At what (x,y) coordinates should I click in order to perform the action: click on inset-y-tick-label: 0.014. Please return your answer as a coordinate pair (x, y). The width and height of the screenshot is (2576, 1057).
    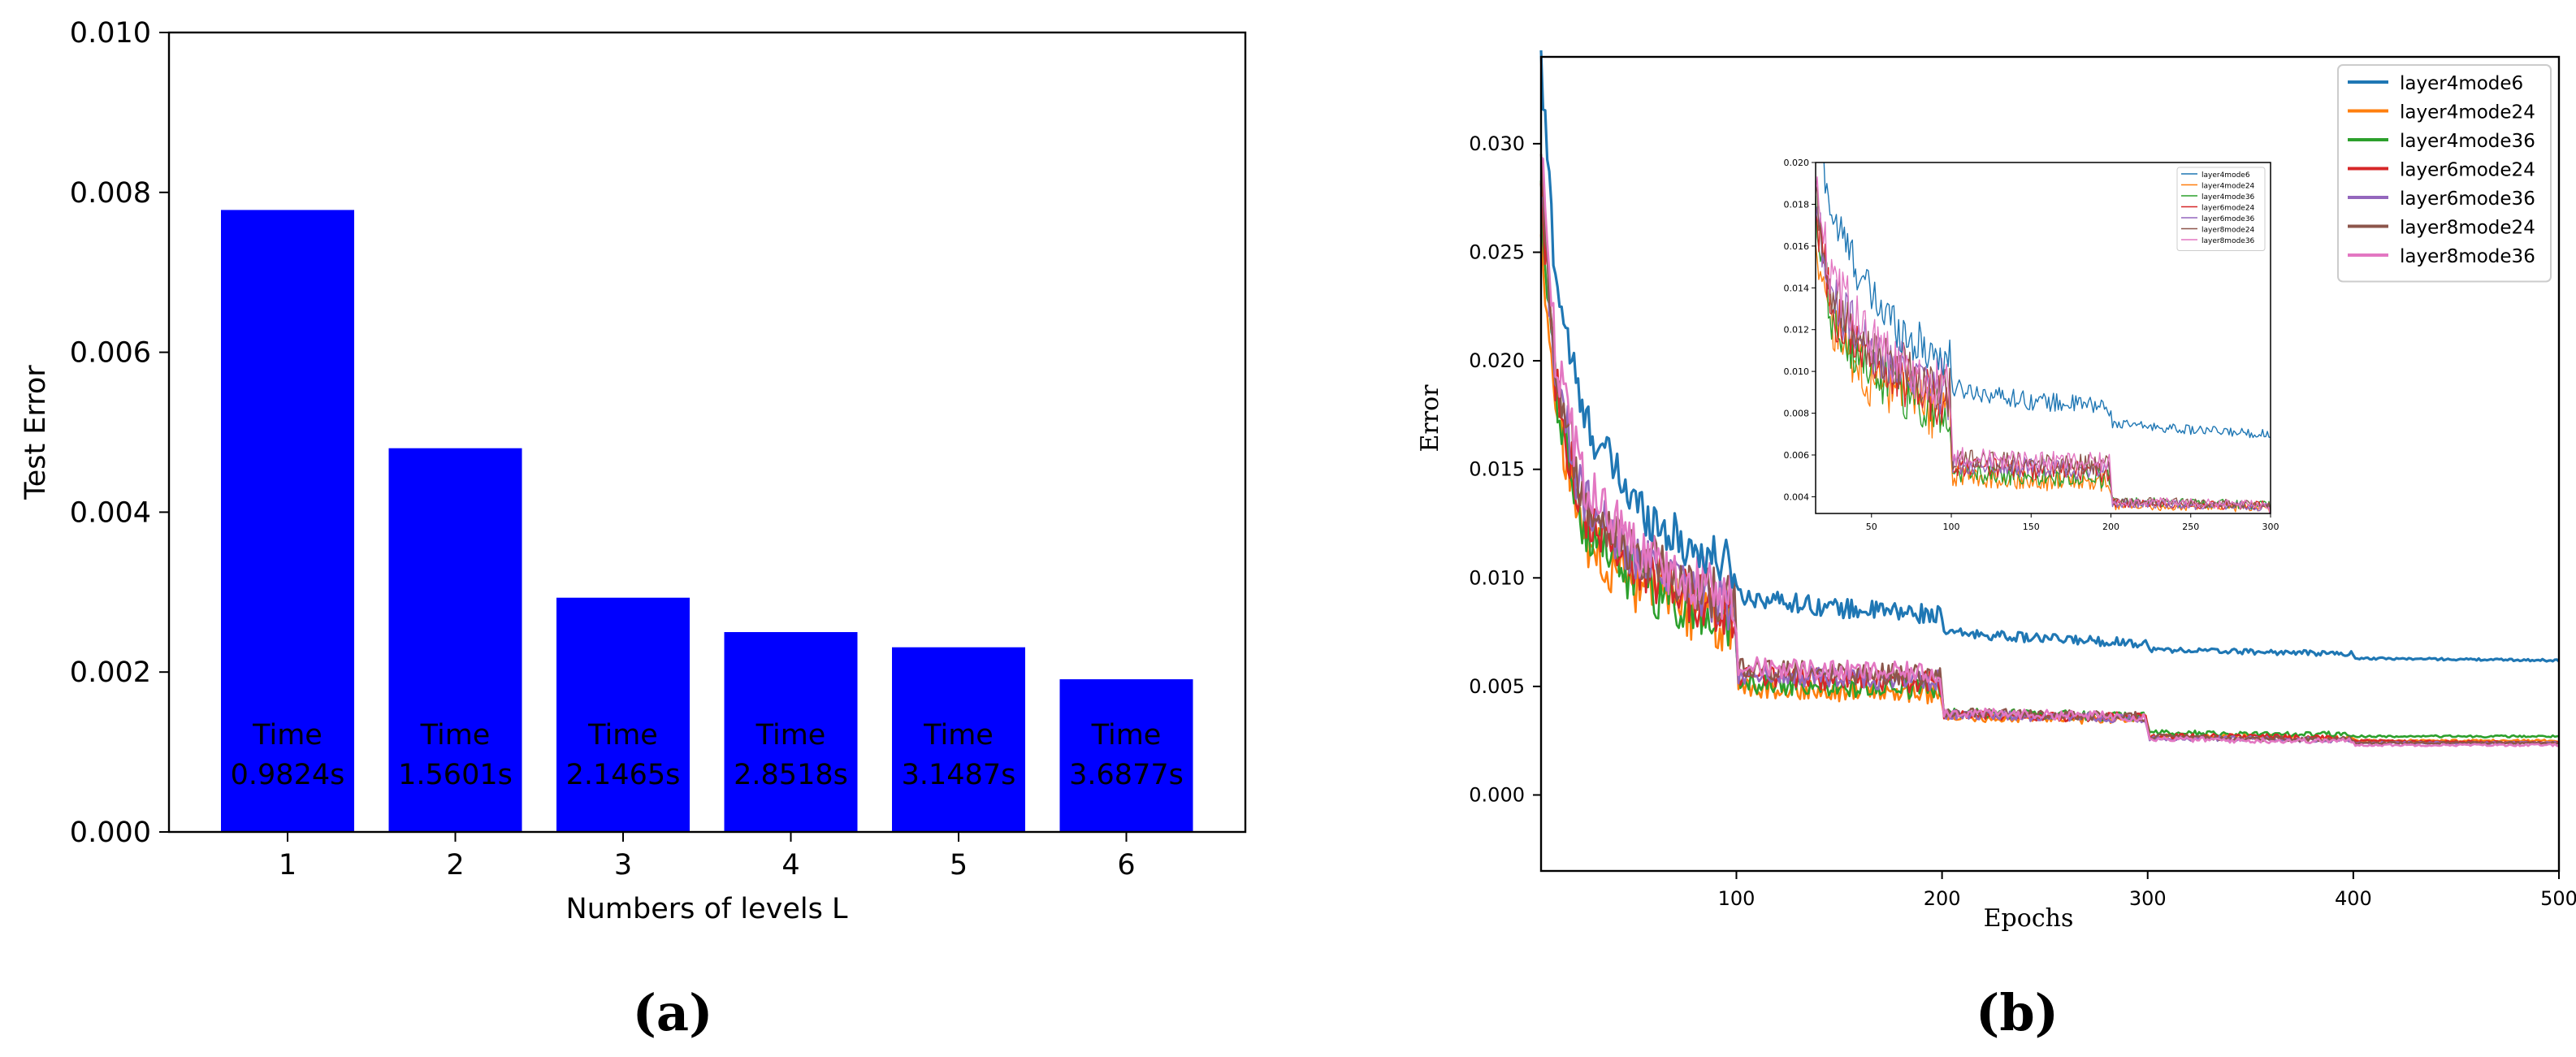
    Looking at the image, I should click on (1797, 288).